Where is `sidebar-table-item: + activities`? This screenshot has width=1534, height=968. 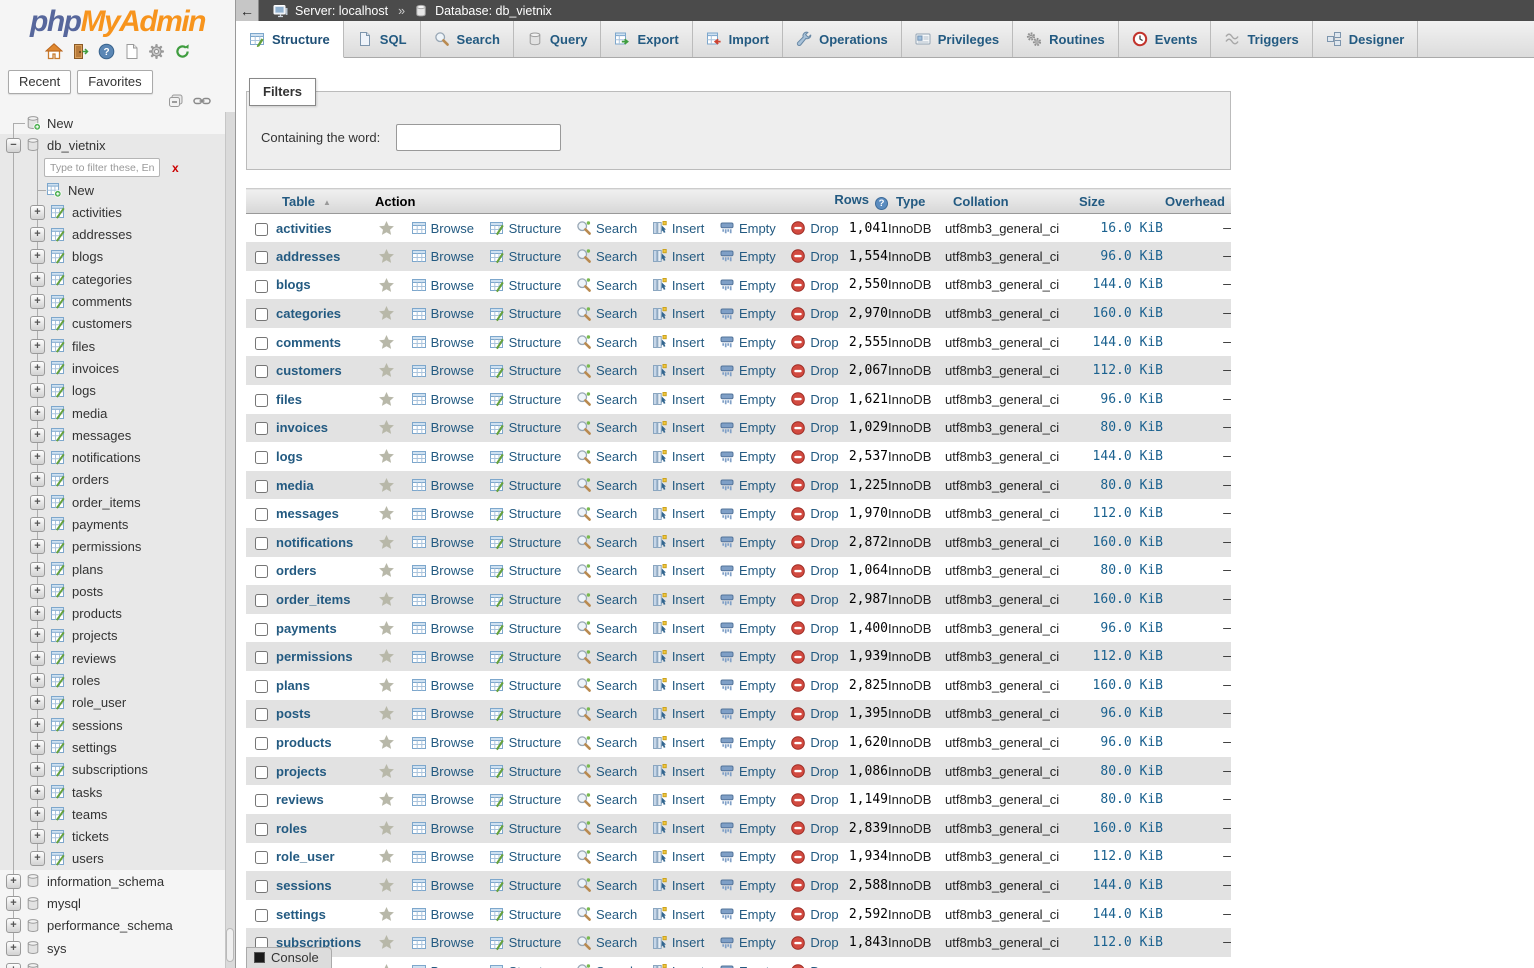 sidebar-table-item: + activities is located at coordinates (117, 212).